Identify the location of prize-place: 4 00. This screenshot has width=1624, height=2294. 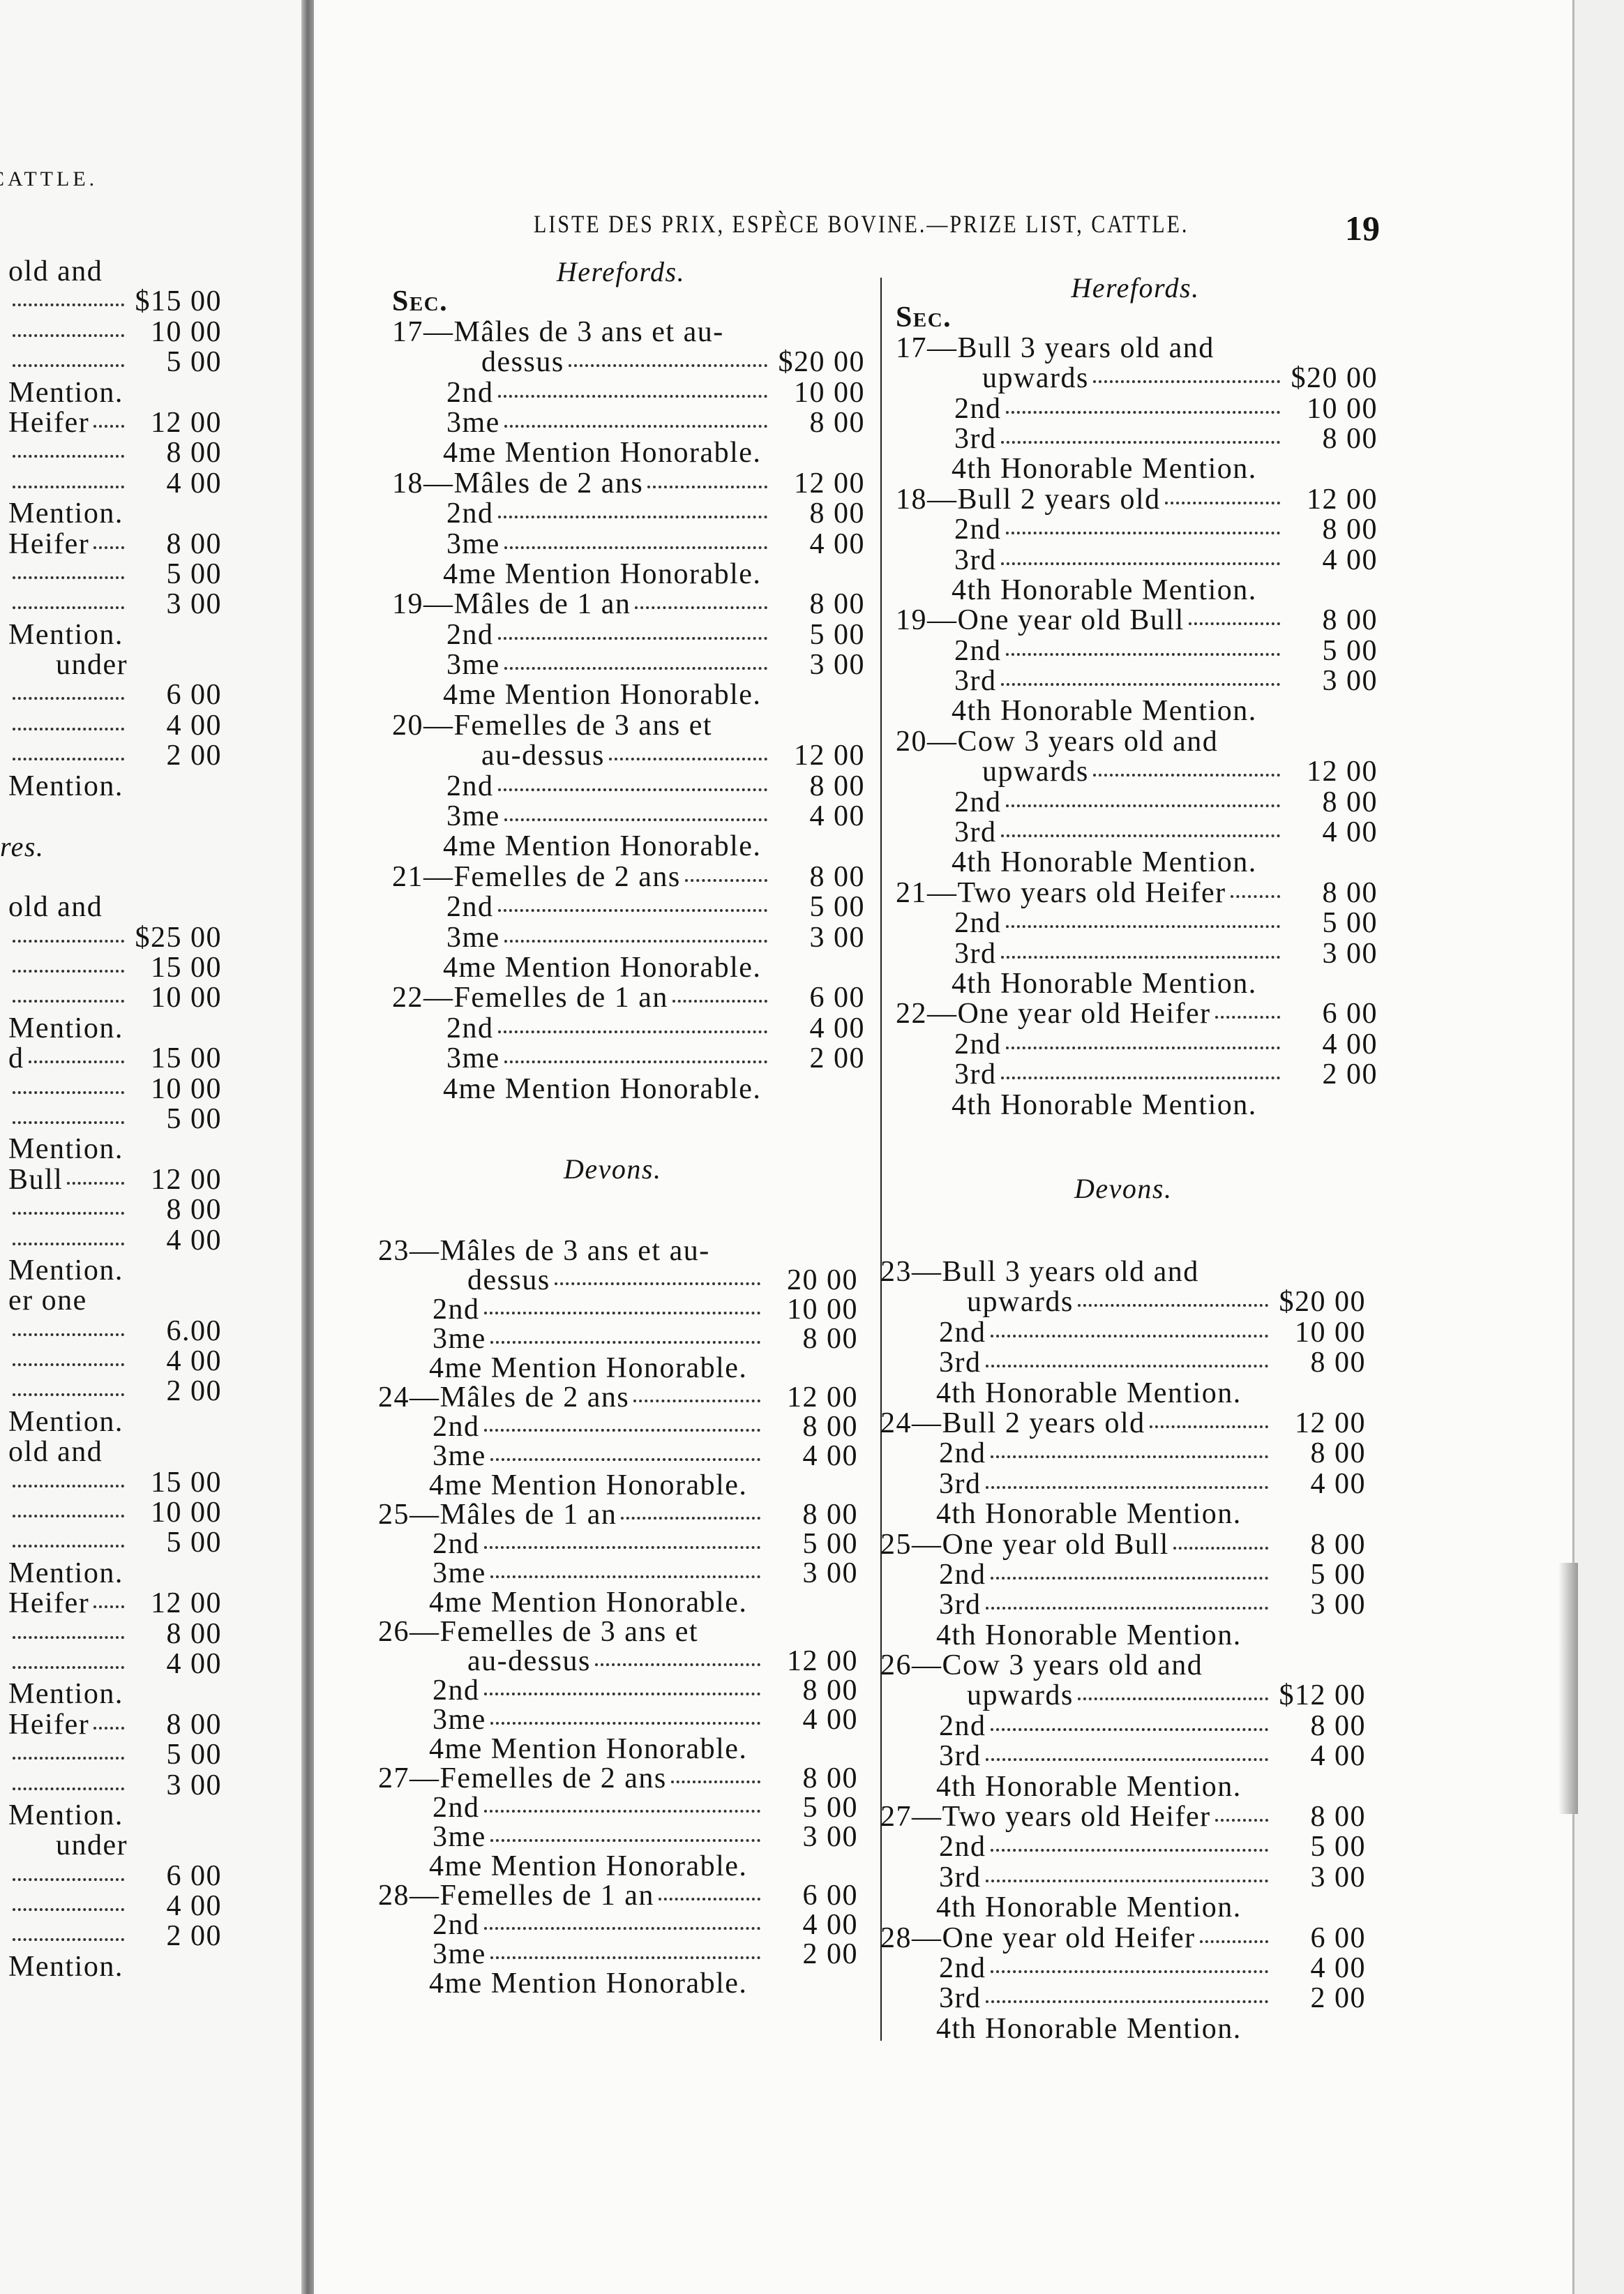
(111, 1240).